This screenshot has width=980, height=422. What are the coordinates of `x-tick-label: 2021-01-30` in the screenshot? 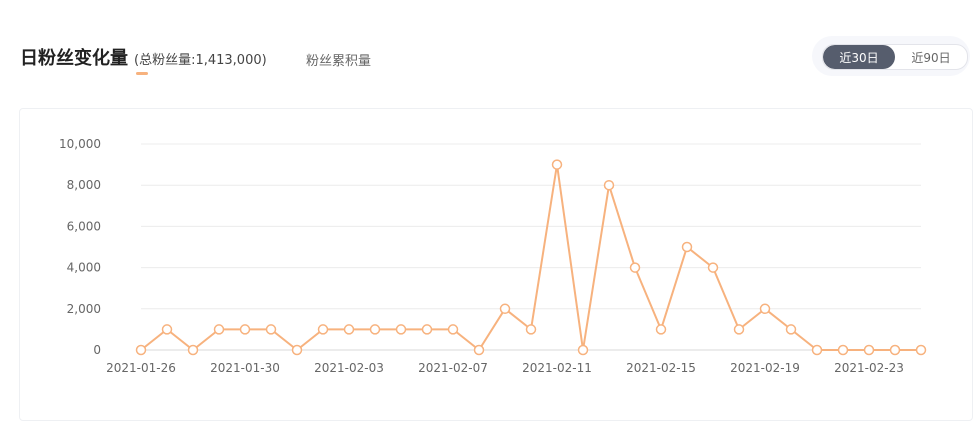 It's located at (245, 368).